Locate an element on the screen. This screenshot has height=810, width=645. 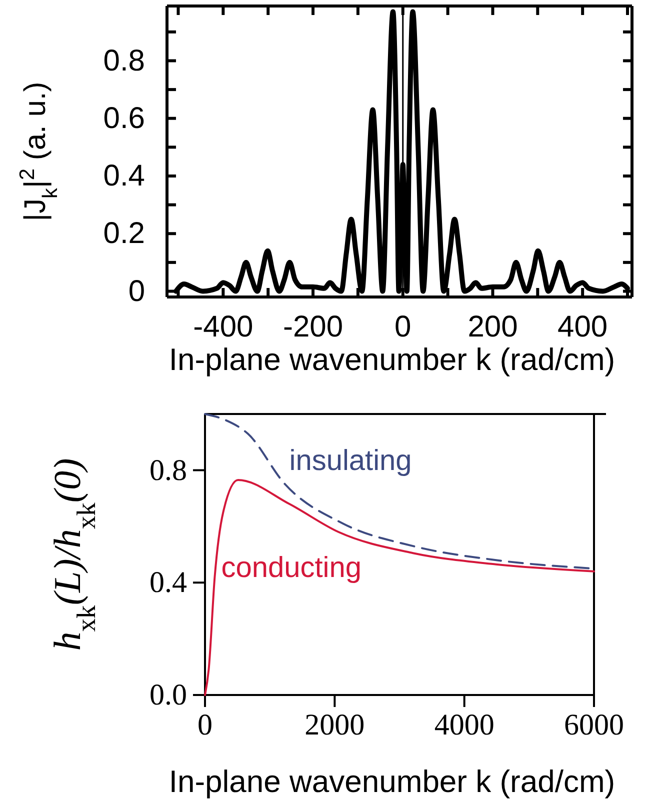
y-tick-label: 0.0 is located at coordinates (168, 695).